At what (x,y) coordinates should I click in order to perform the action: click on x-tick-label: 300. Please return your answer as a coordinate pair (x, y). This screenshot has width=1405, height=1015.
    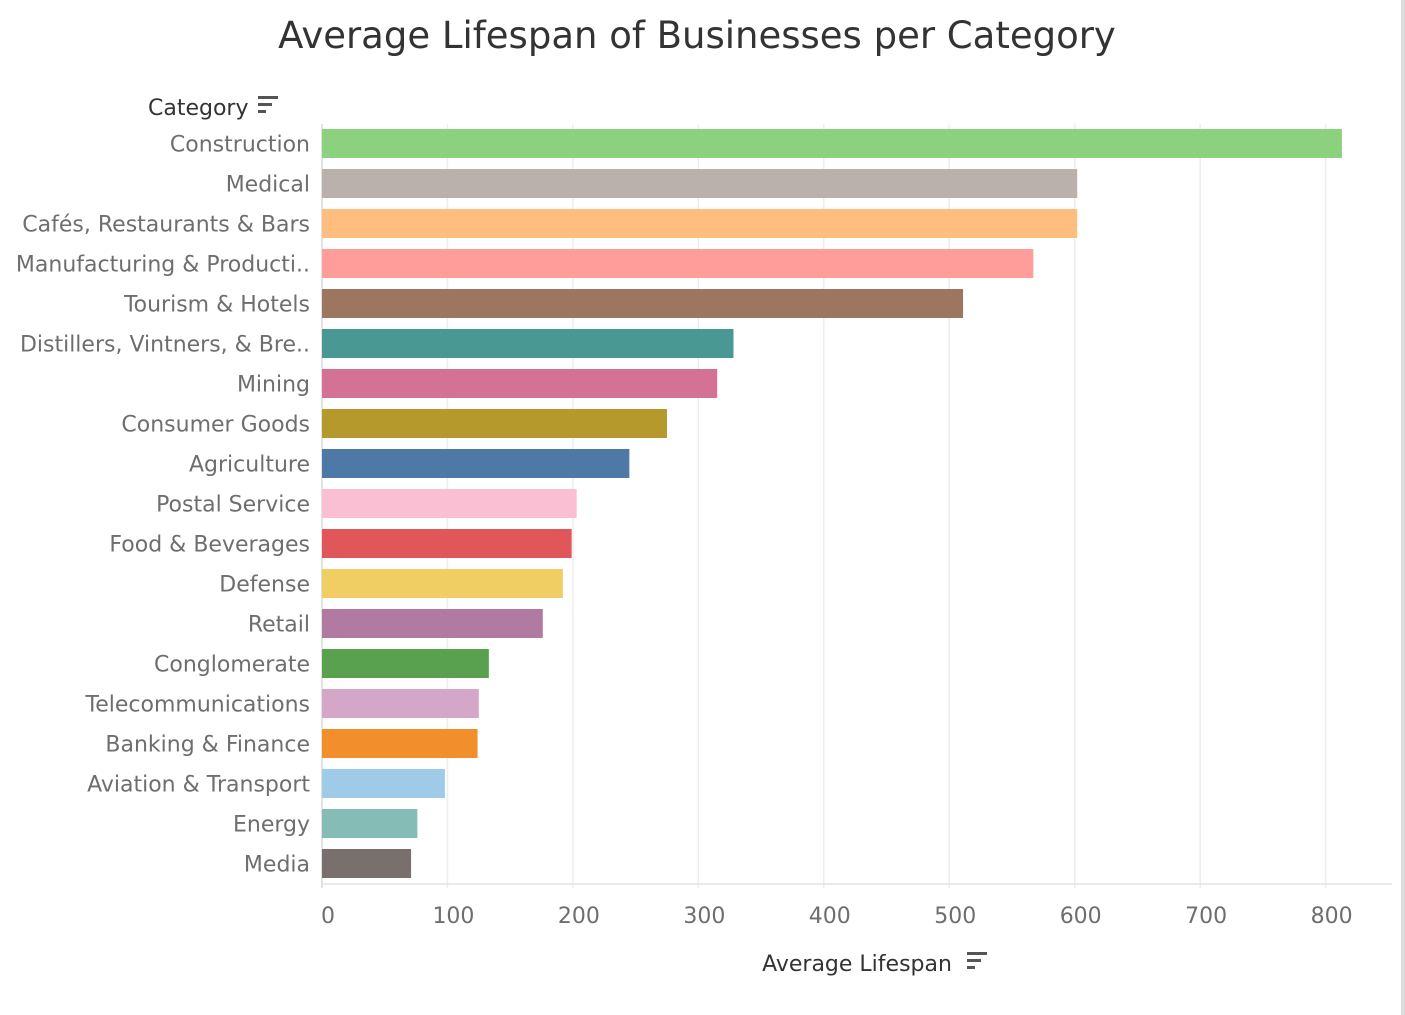
    Looking at the image, I should click on (704, 916).